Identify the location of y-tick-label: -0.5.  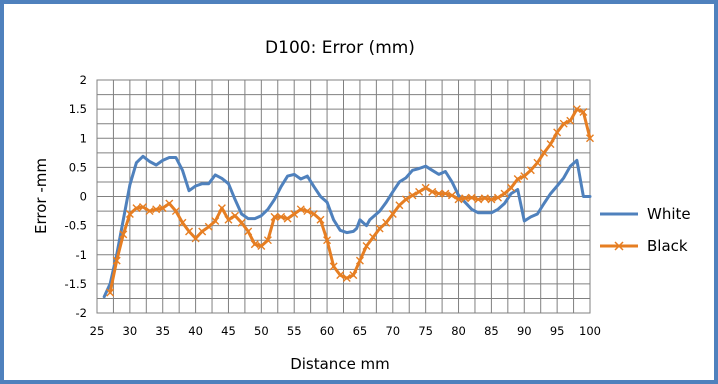
(76, 226).